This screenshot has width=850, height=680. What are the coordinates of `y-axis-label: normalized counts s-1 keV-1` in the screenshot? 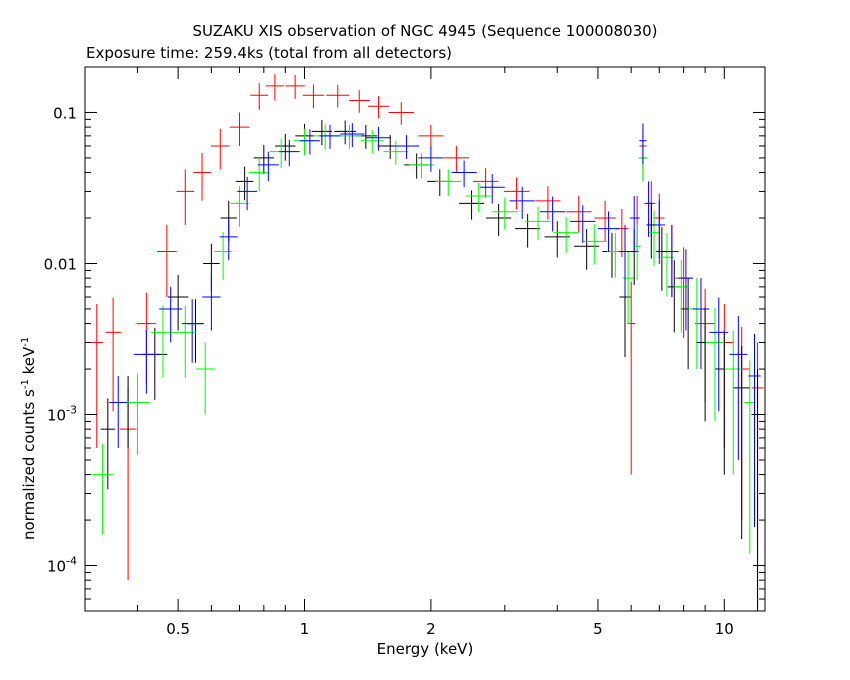 It's located at (29, 438).